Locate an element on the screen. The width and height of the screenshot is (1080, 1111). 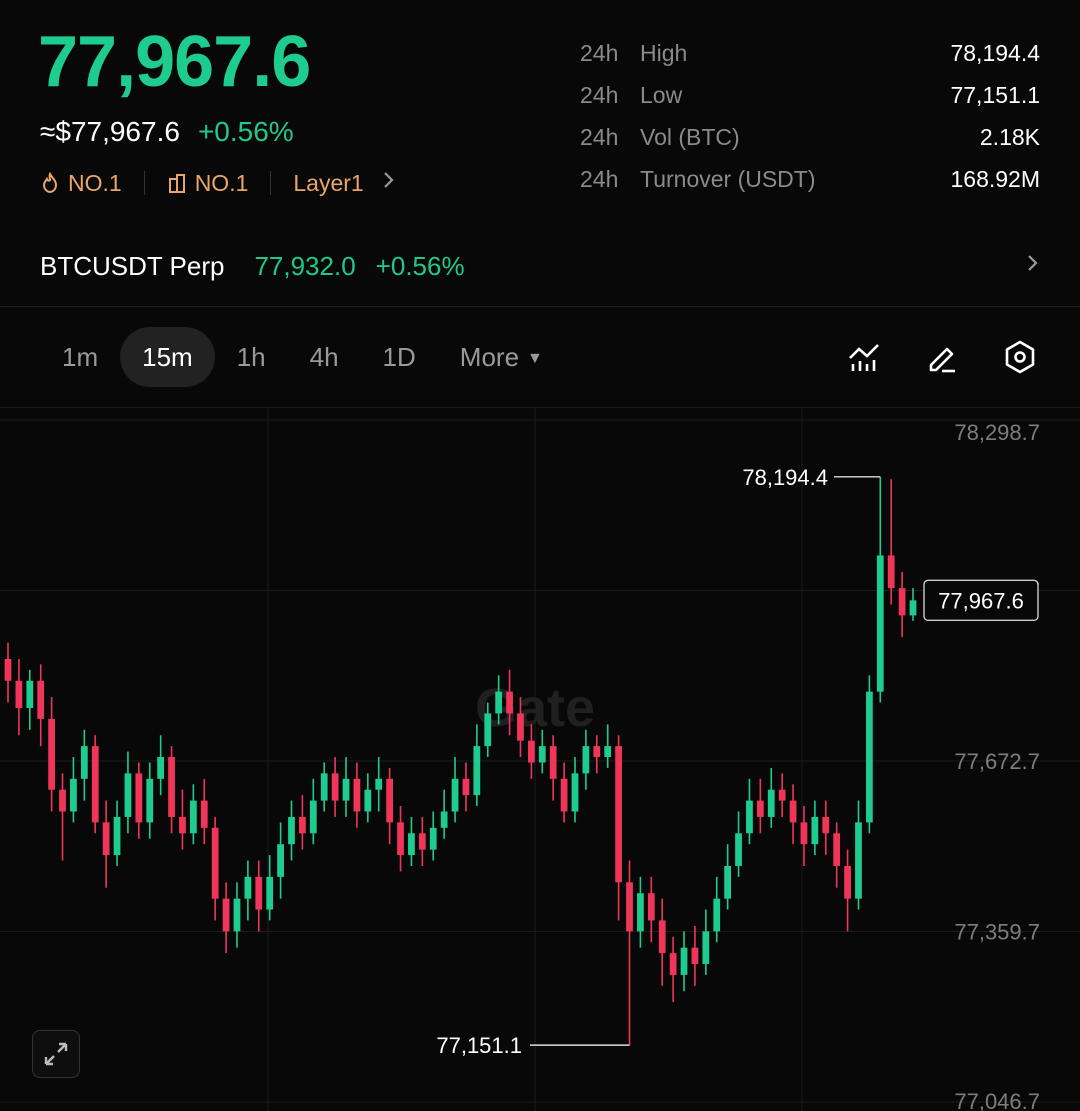
perp-contract-row: BTCUSDT Perp 77,932.0 +0.56% is located at coordinates (540, 266).